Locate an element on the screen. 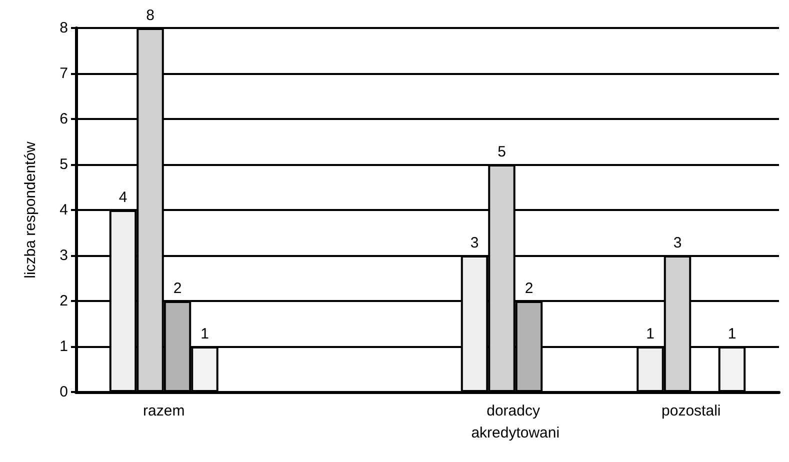  y-tick-label: 3 is located at coordinates (64, 255).